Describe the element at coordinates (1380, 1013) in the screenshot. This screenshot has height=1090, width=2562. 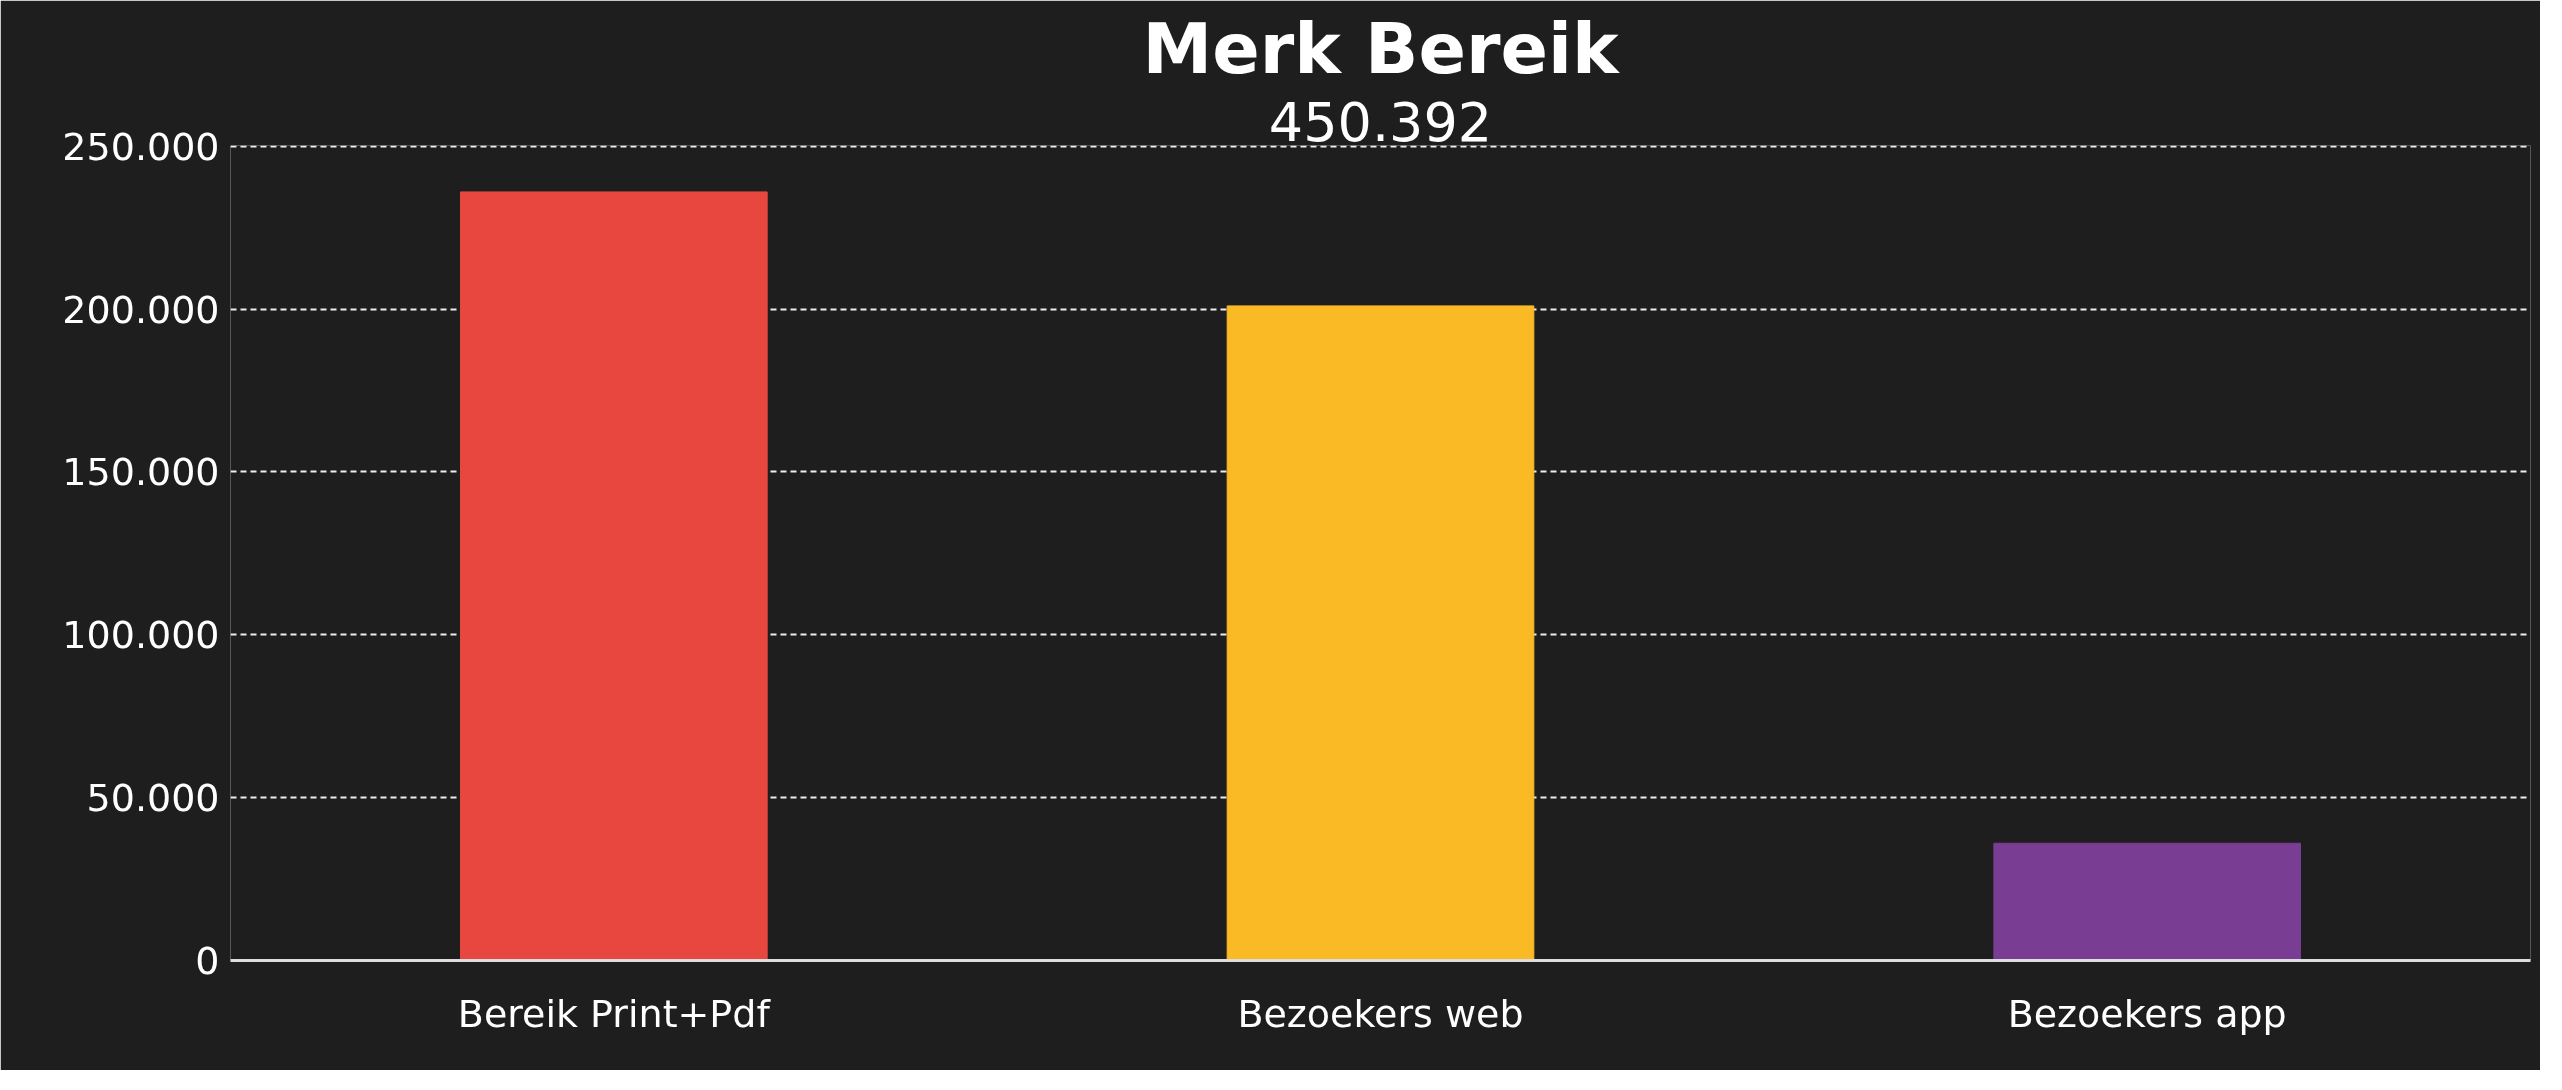
I see `x-tick-label: Bezoekers web` at that location.